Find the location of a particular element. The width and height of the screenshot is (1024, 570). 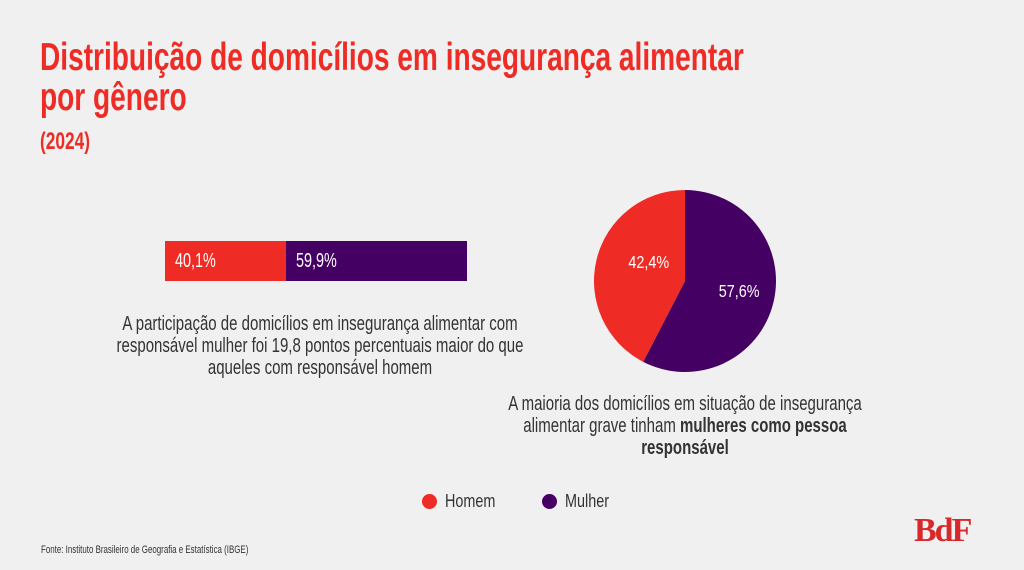

pie-chart: 57,6% 42,4% is located at coordinates (685, 281).